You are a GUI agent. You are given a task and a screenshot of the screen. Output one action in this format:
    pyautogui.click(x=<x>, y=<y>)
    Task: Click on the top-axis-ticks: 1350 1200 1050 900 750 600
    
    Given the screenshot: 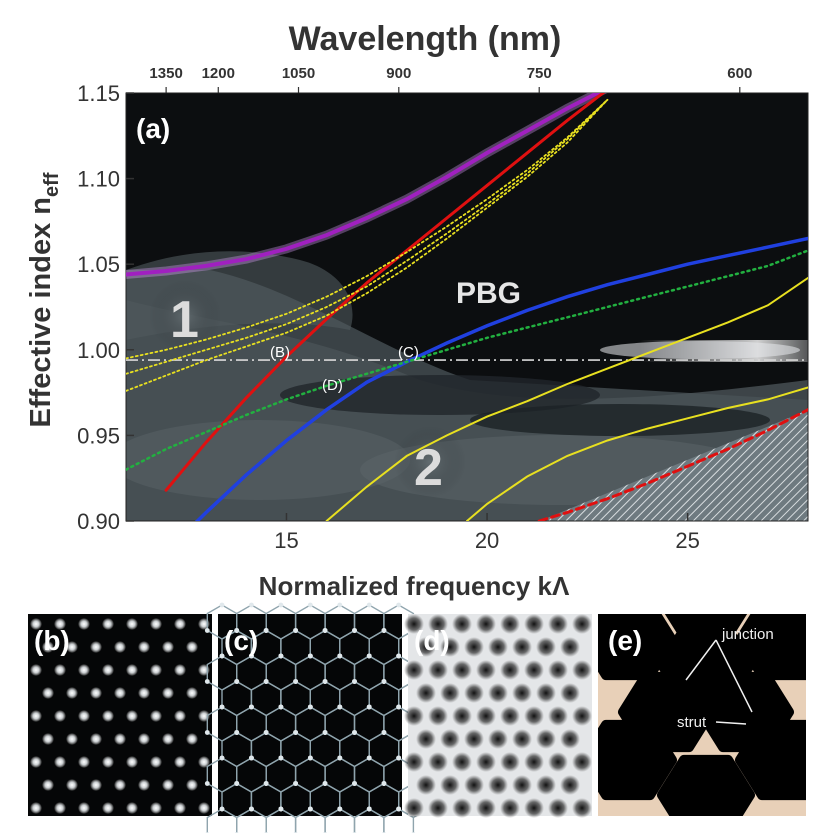 What is the action you would take?
    pyautogui.click(x=450, y=79)
    